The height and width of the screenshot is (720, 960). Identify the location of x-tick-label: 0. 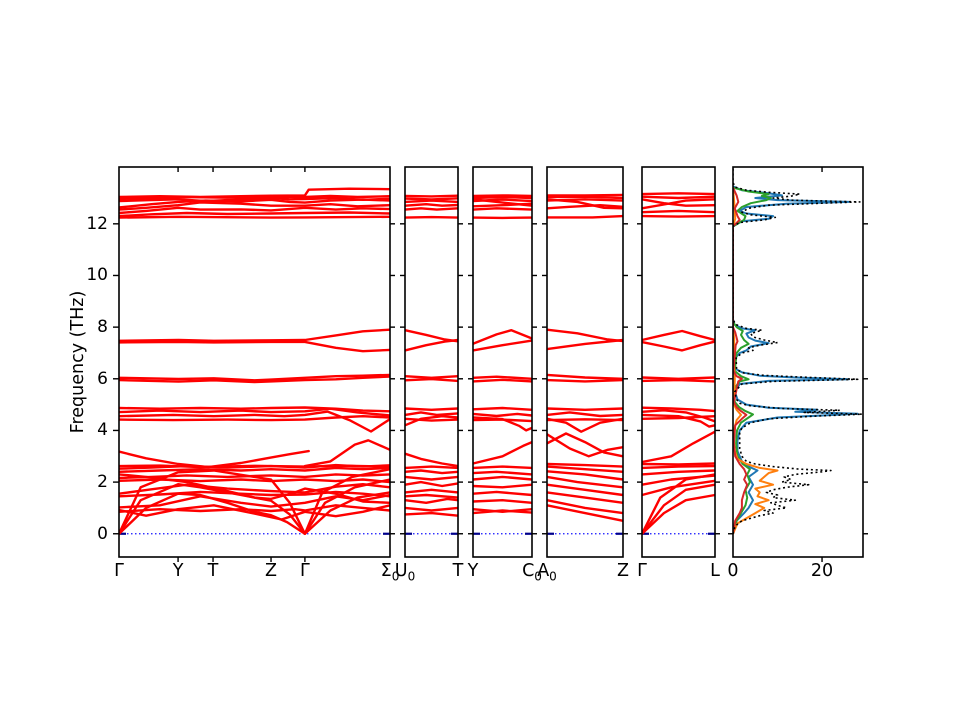
(733, 571).